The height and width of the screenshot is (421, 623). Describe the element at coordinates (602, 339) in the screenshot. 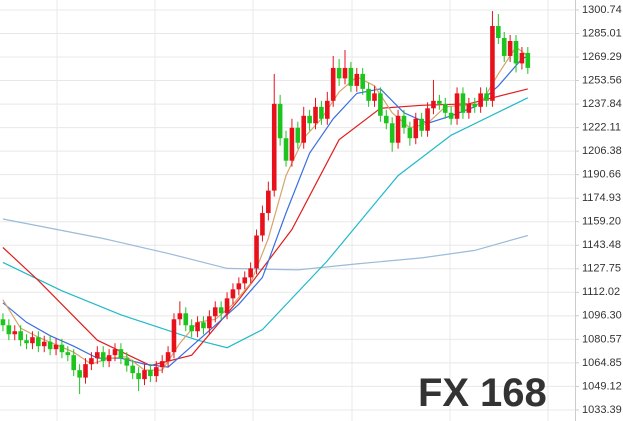

I see `y-tick-label: 1080.57` at that location.